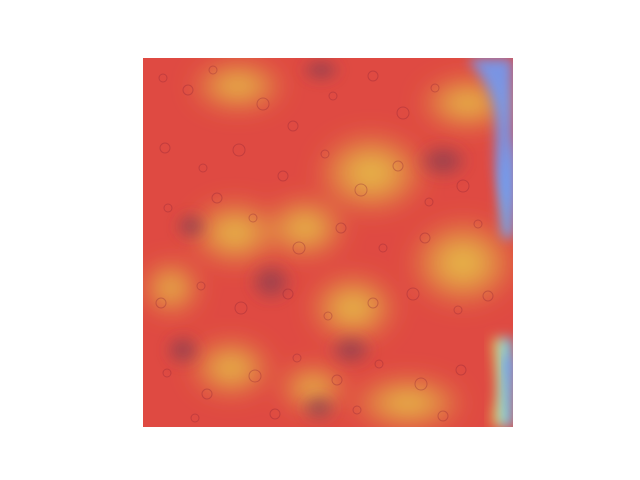 This screenshot has height=480, width=640. Describe the element at coordinates (490, 145) in the screenshot. I see `right-blue-top` at that location.